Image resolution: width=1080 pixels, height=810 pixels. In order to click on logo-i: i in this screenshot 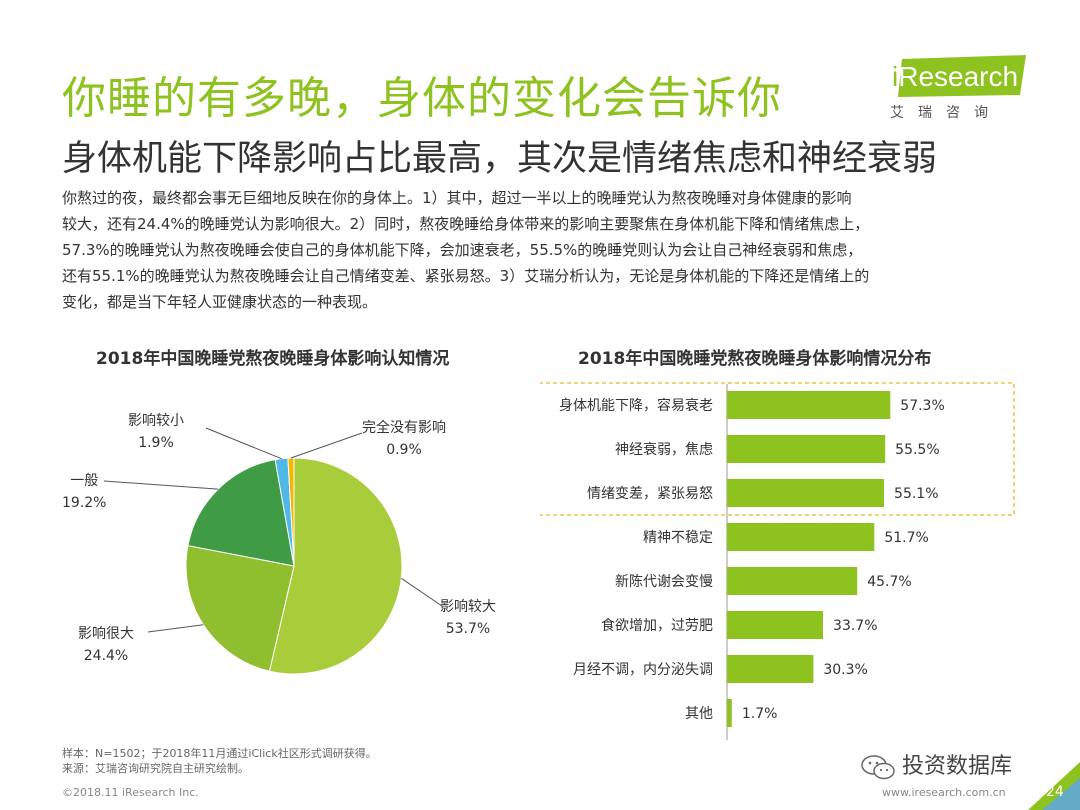, I will do `click(895, 76)`.